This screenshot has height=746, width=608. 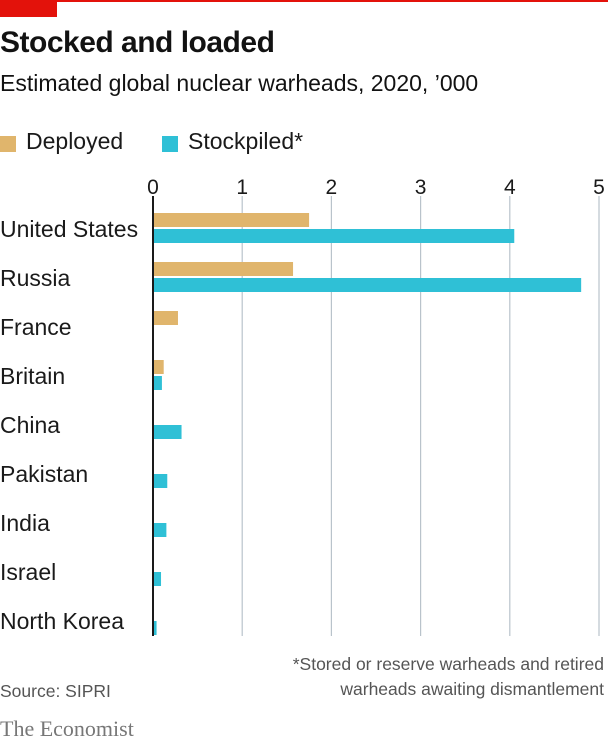 What do you see at coordinates (472, 689) in the screenshot?
I see `footnote-line-2: warheads awaiting dismantlement` at bounding box center [472, 689].